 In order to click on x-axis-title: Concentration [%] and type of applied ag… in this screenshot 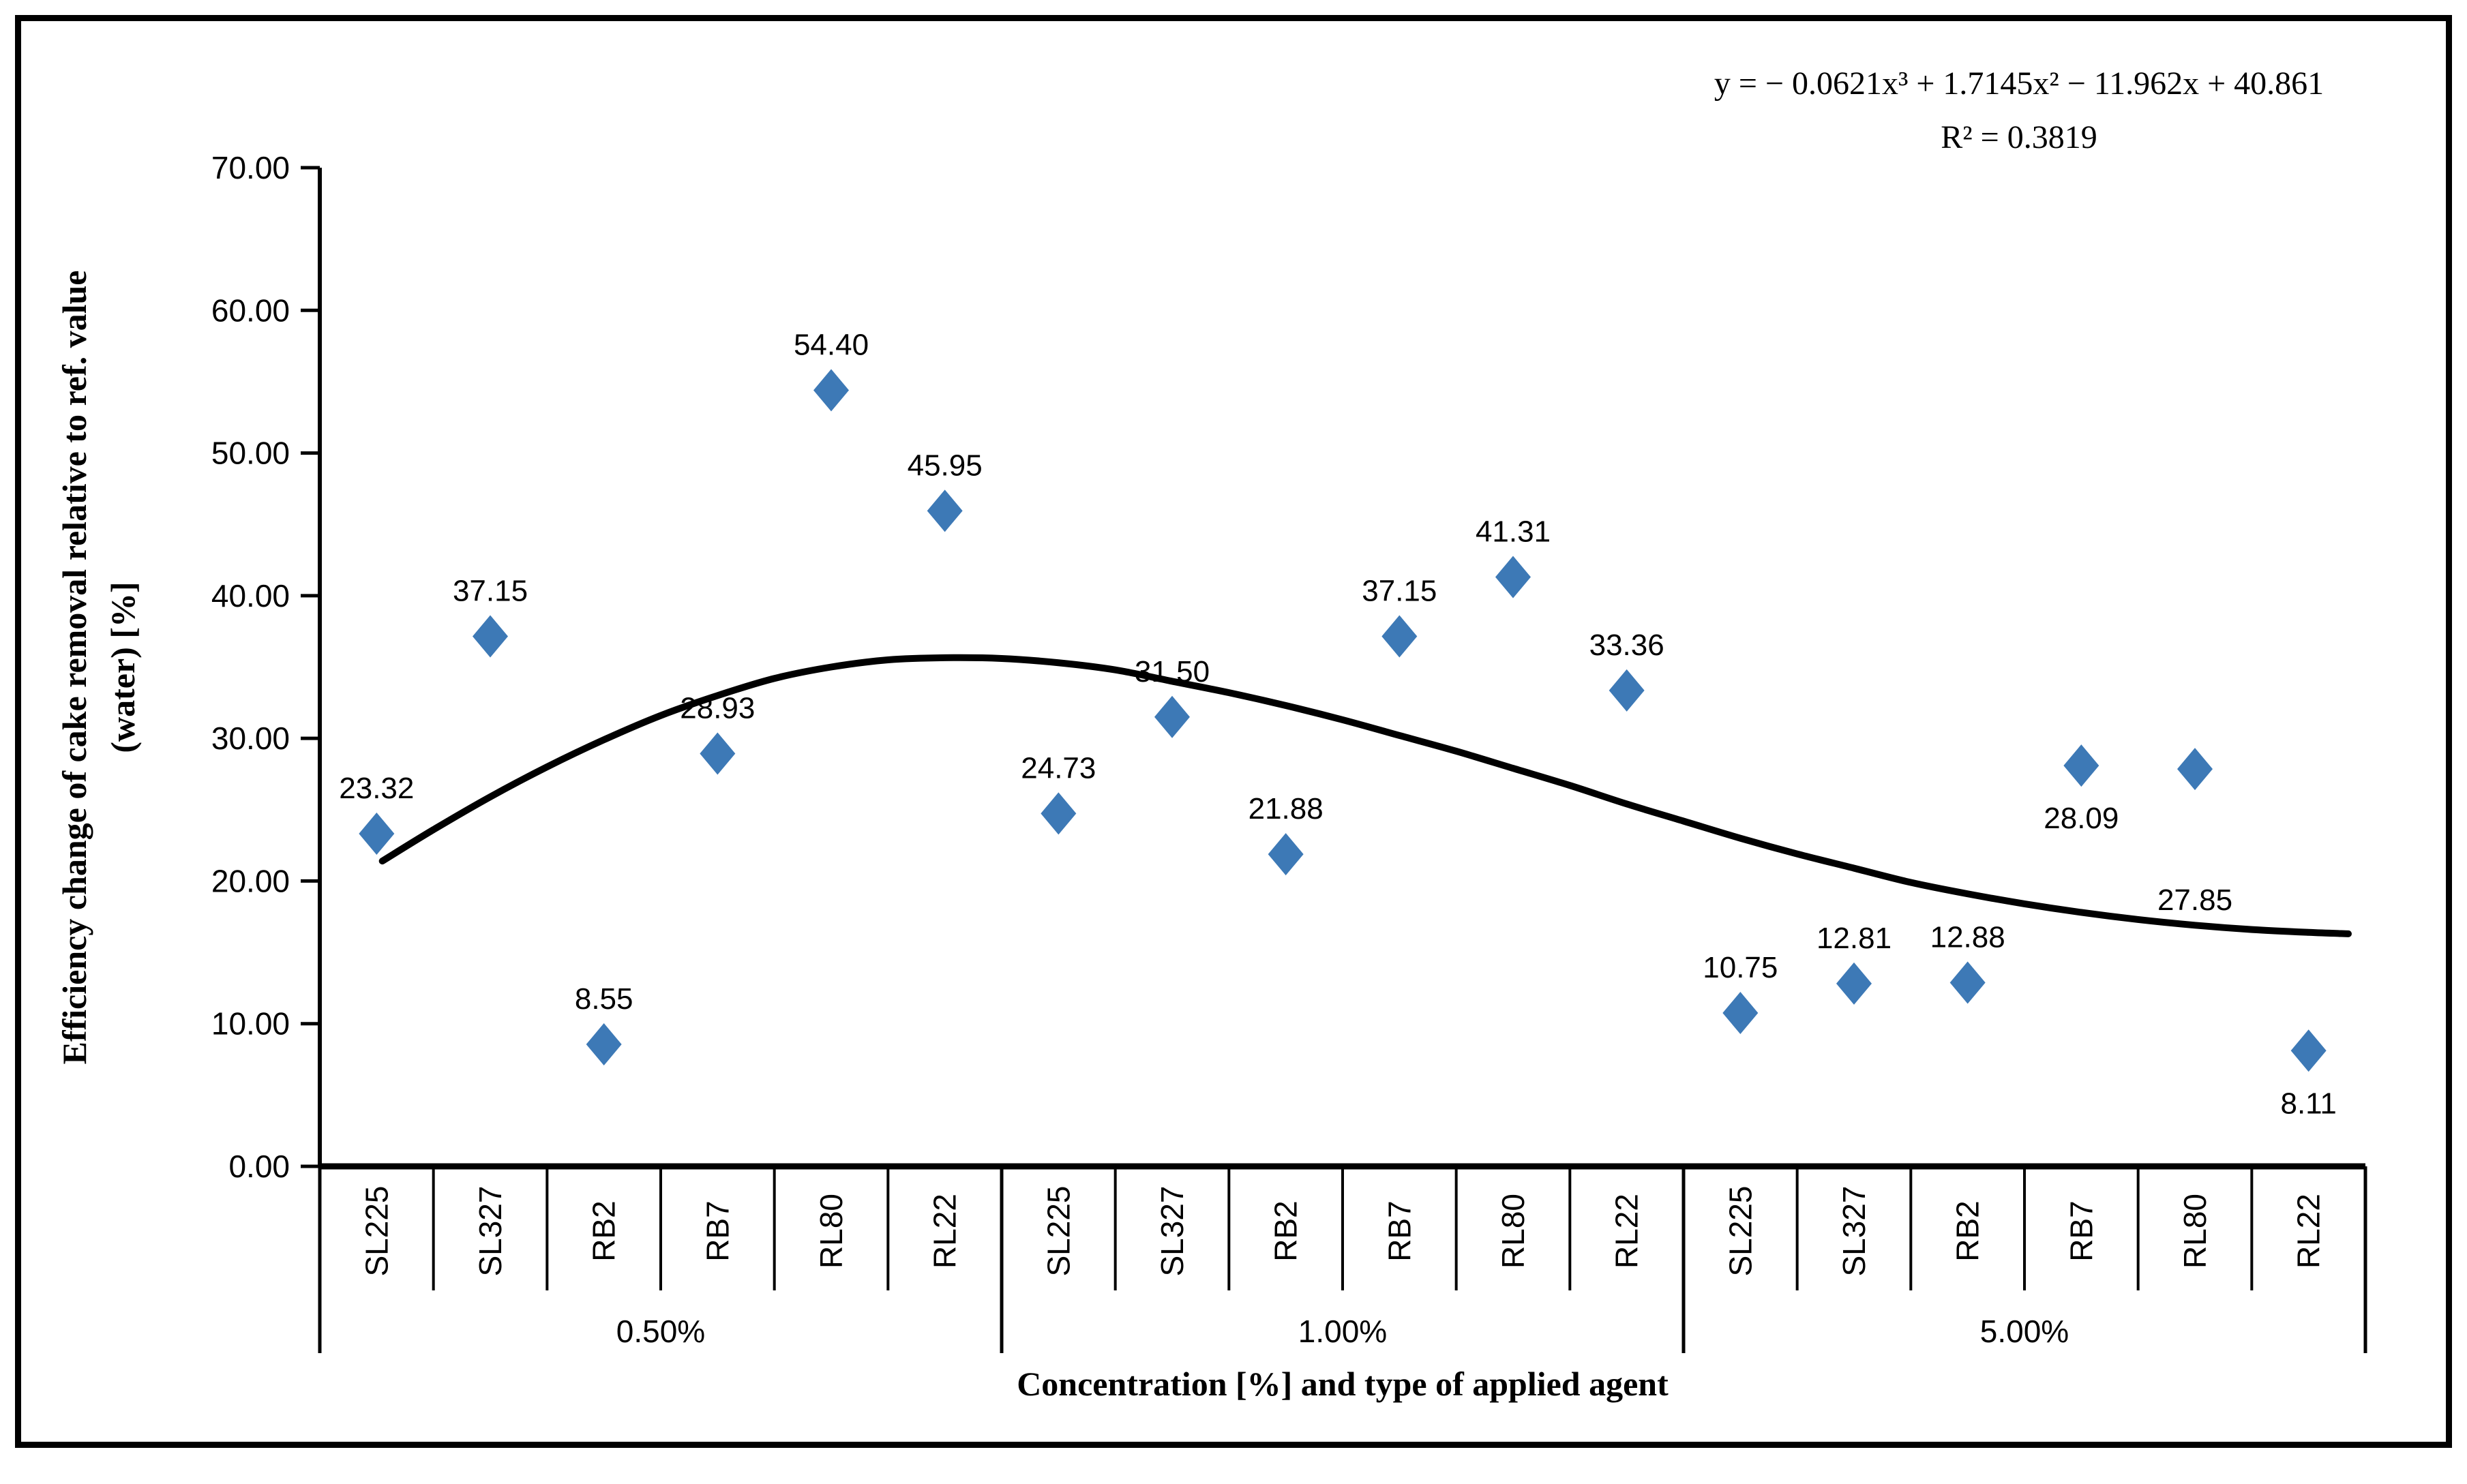, I will do `click(1343, 1384)`.